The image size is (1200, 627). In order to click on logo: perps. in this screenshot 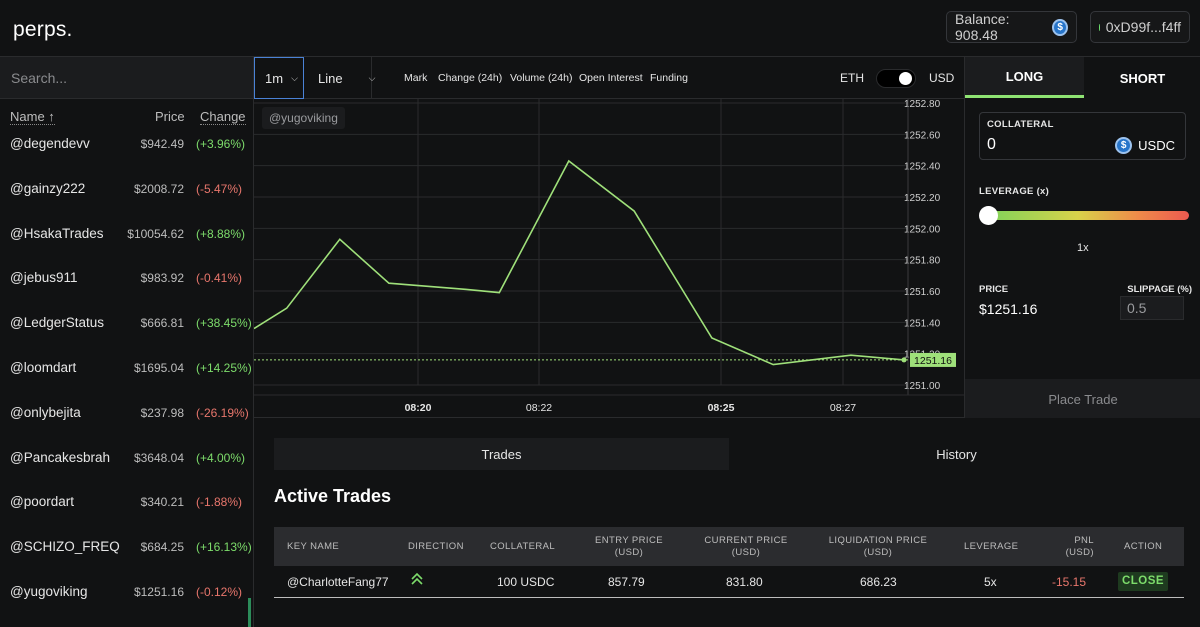, I will do `click(43, 29)`.